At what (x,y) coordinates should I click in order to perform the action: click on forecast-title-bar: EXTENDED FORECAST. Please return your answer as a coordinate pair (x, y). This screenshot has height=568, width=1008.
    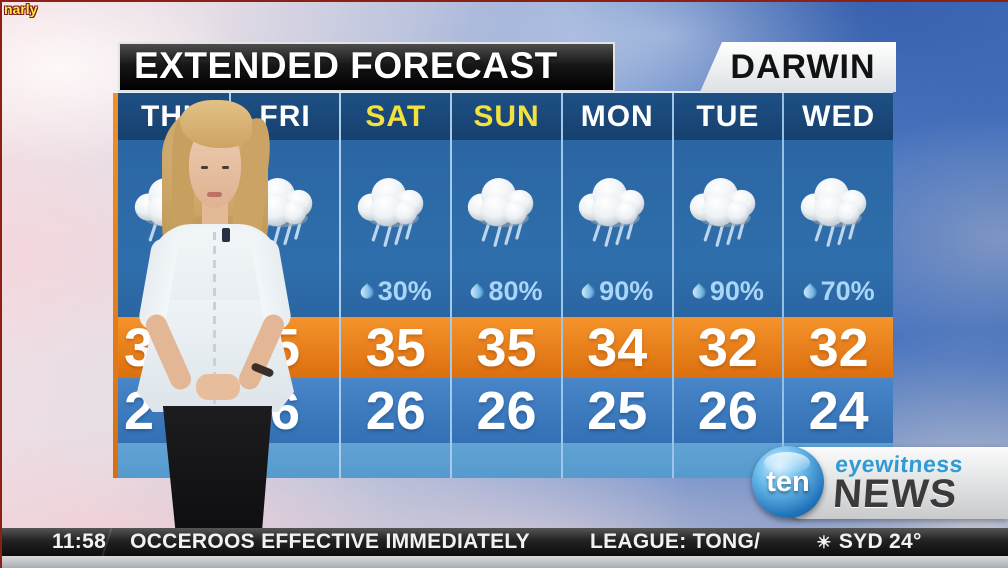
    Looking at the image, I should click on (366, 67).